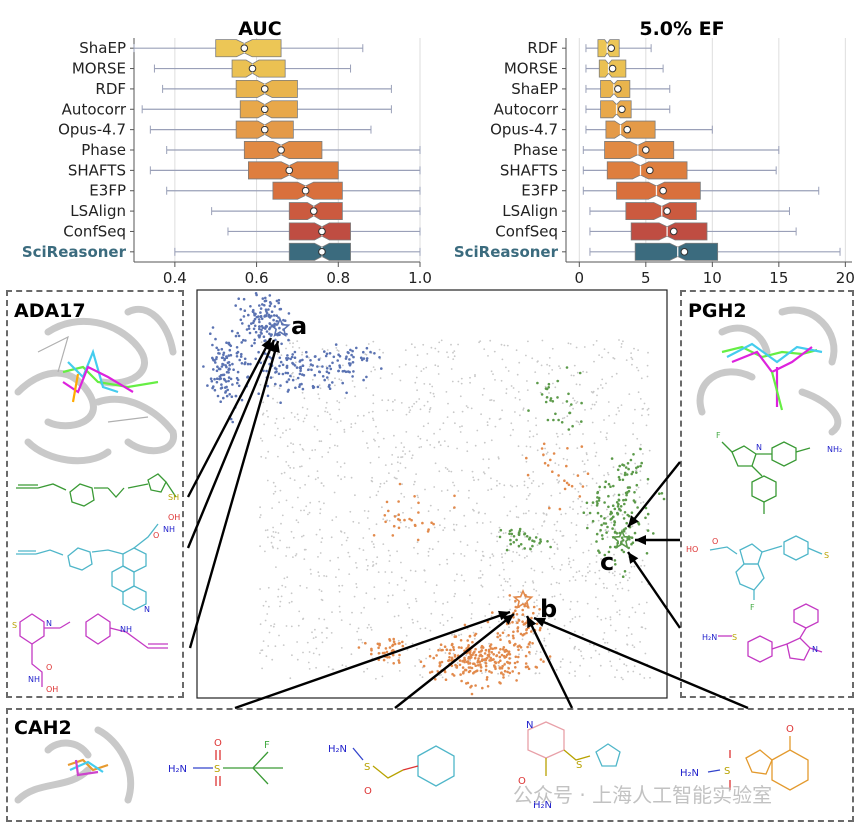  I want to click on box-scireasoner, so click(676, 251).